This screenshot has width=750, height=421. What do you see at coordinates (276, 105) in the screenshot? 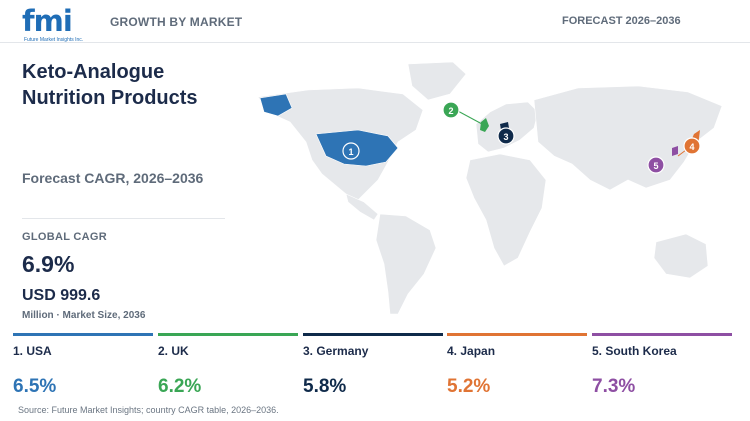
I see `alaska-region` at bounding box center [276, 105].